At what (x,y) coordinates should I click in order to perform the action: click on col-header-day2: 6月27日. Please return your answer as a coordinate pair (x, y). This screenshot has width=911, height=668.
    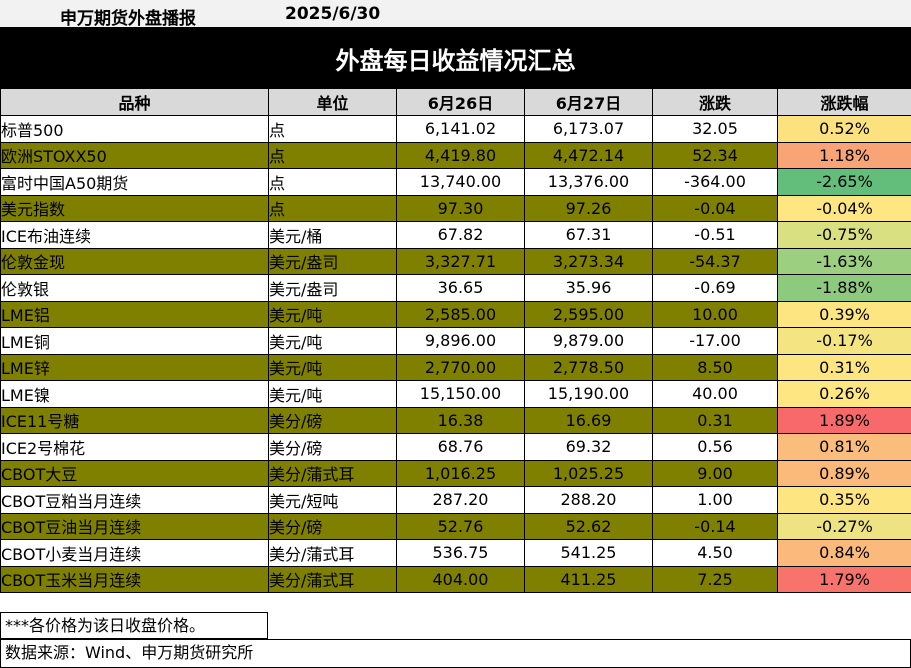
    Looking at the image, I should click on (588, 102).